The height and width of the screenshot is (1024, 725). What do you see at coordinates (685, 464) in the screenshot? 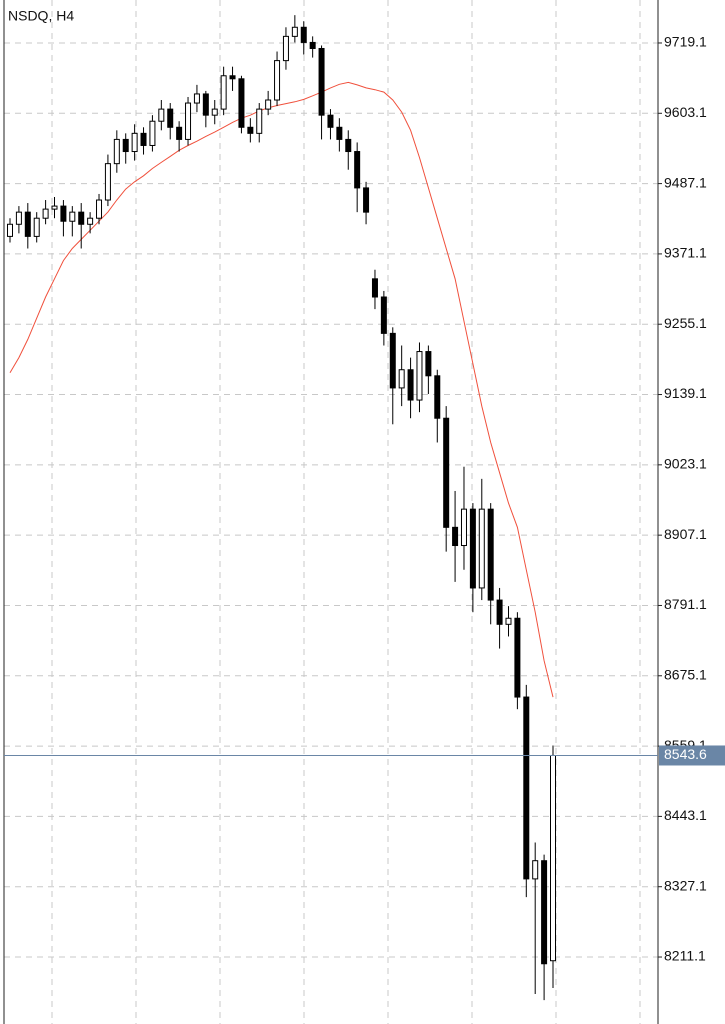
I see `y-tick-label: 9023.1` at bounding box center [685, 464].